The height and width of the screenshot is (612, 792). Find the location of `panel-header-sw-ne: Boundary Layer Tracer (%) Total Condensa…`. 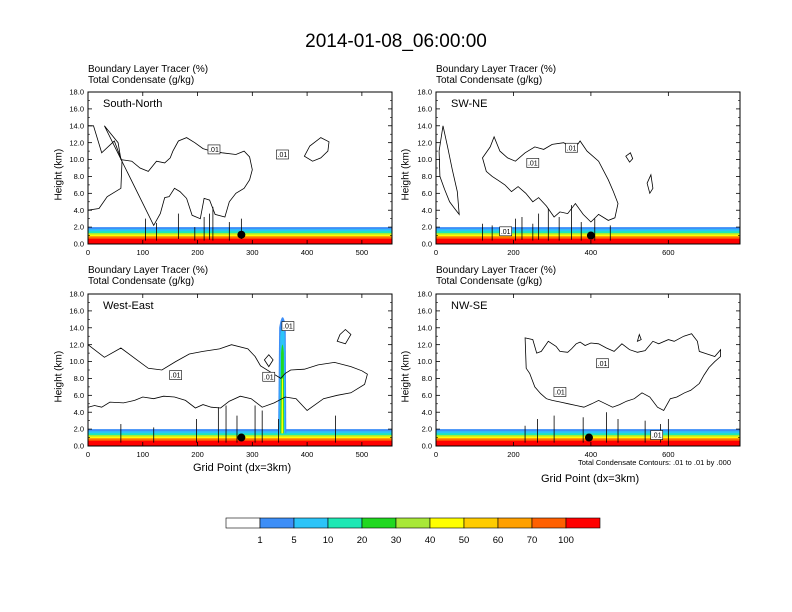

panel-header-sw-ne: Boundary Layer Tracer (%) Total Condensa… is located at coordinates (496, 75).